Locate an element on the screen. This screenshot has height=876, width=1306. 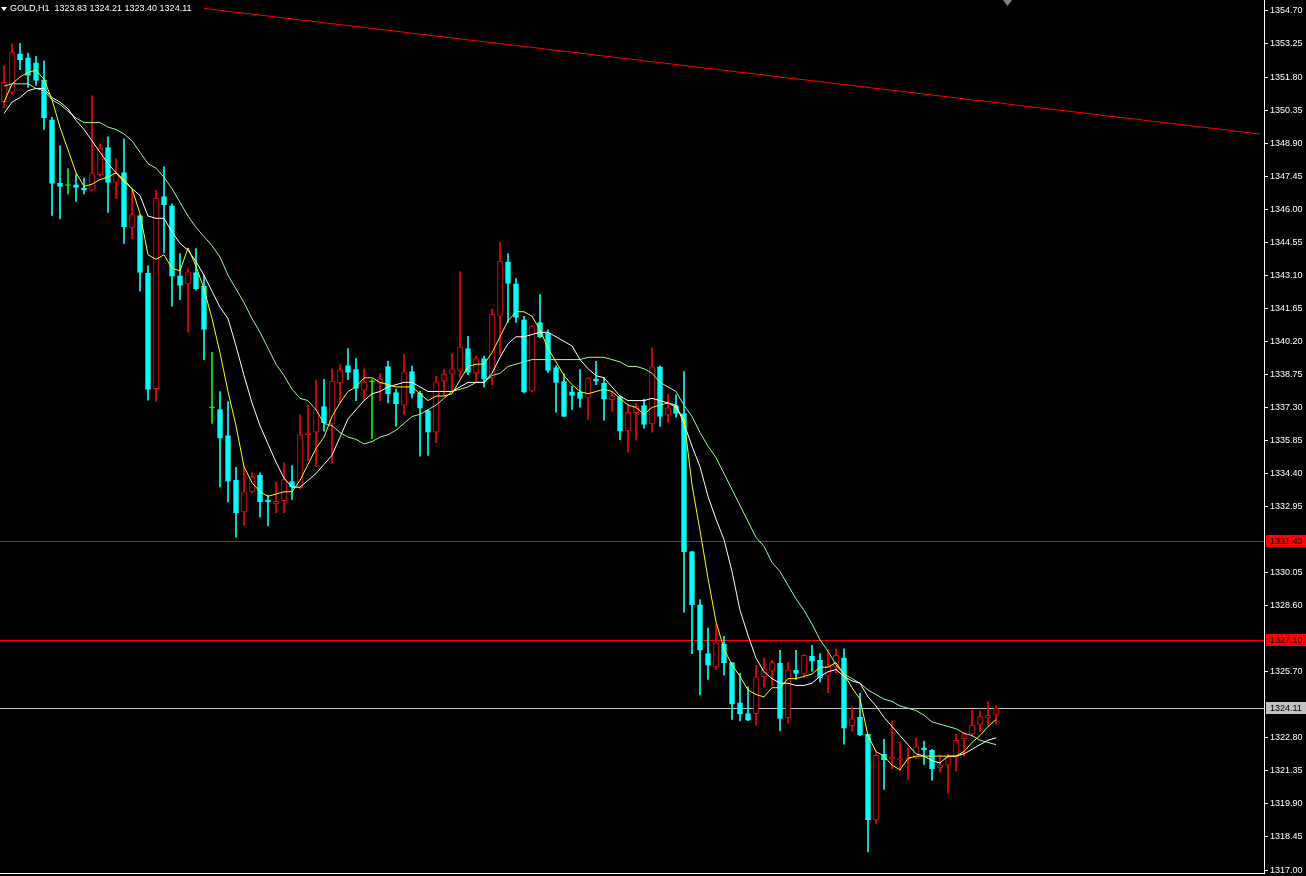
y-tick-label: 1318.45 is located at coordinates (1286, 836).